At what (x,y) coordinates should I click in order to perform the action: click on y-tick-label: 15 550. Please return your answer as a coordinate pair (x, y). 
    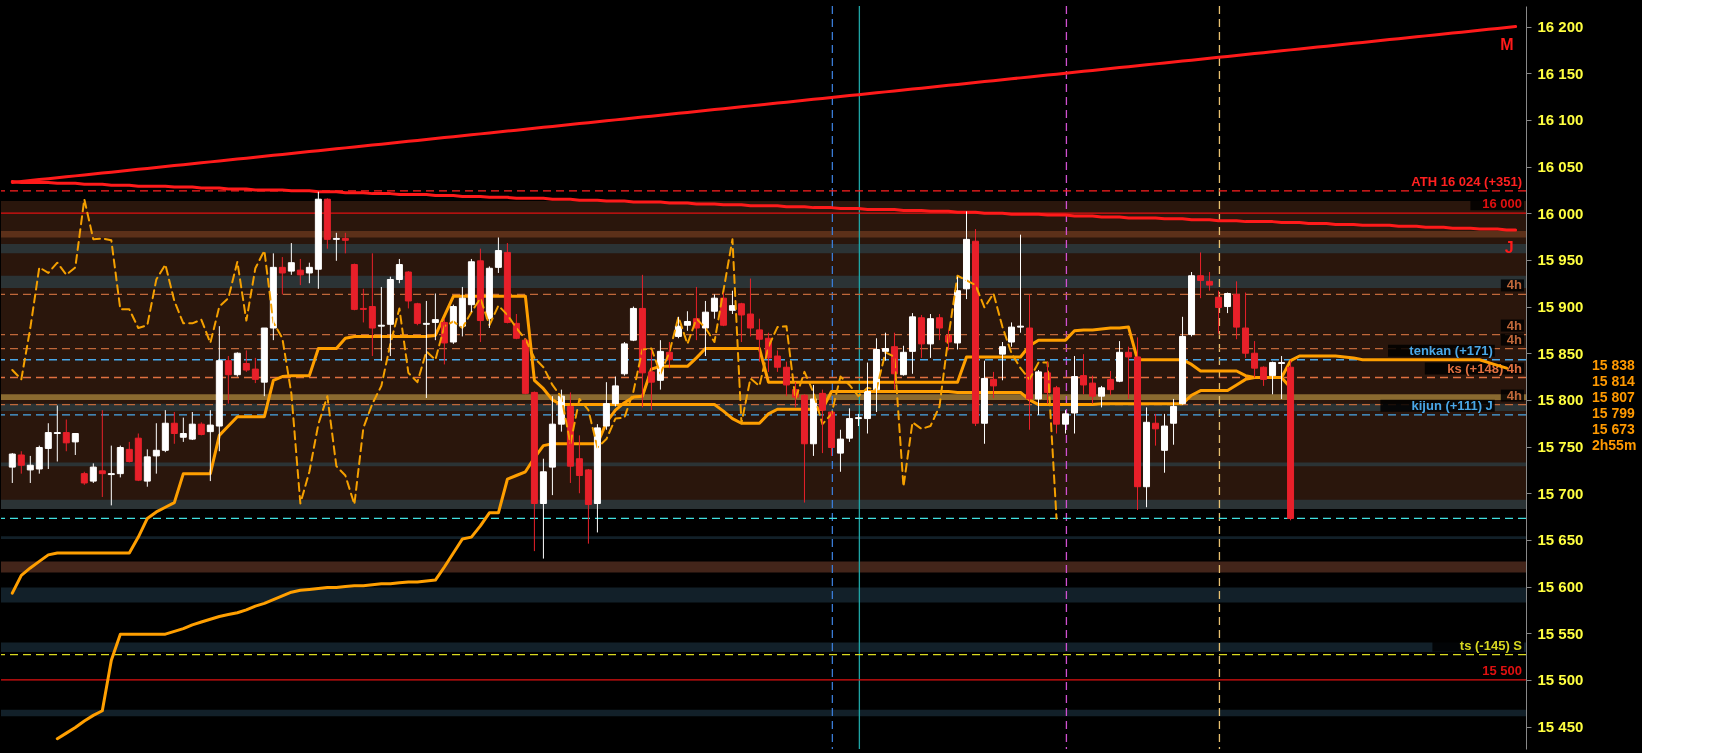
    Looking at the image, I should click on (1560, 633).